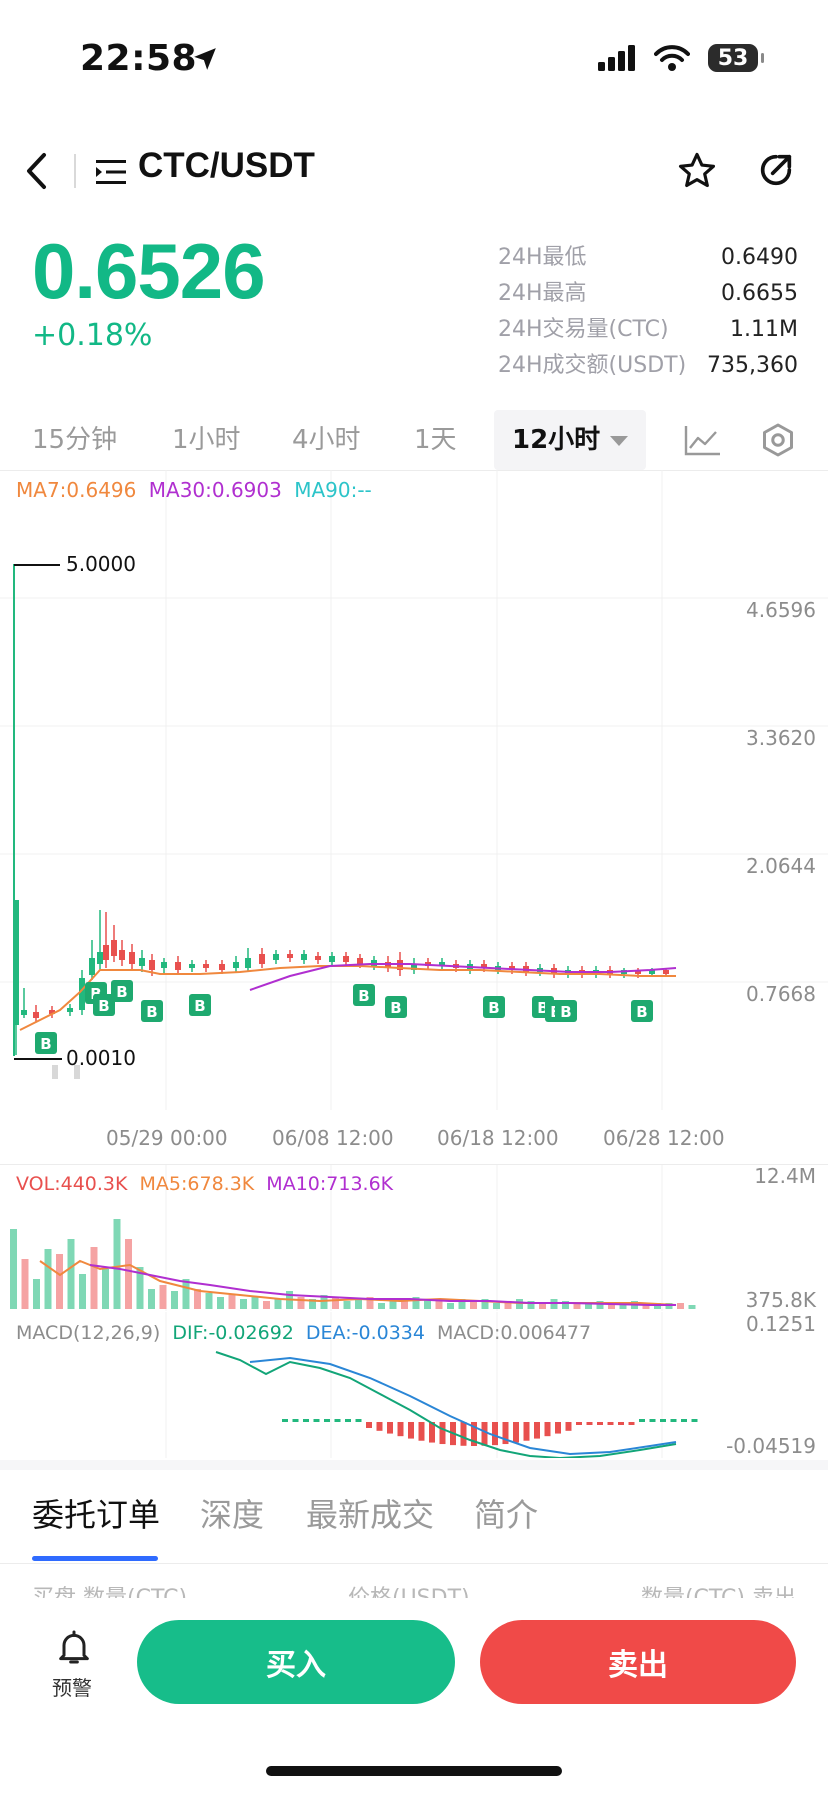 The height and width of the screenshot is (1796, 828). Describe the element at coordinates (233, 1333) in the screenshot. I see `macd-dif-label: DIF:-0.02692` at that location.